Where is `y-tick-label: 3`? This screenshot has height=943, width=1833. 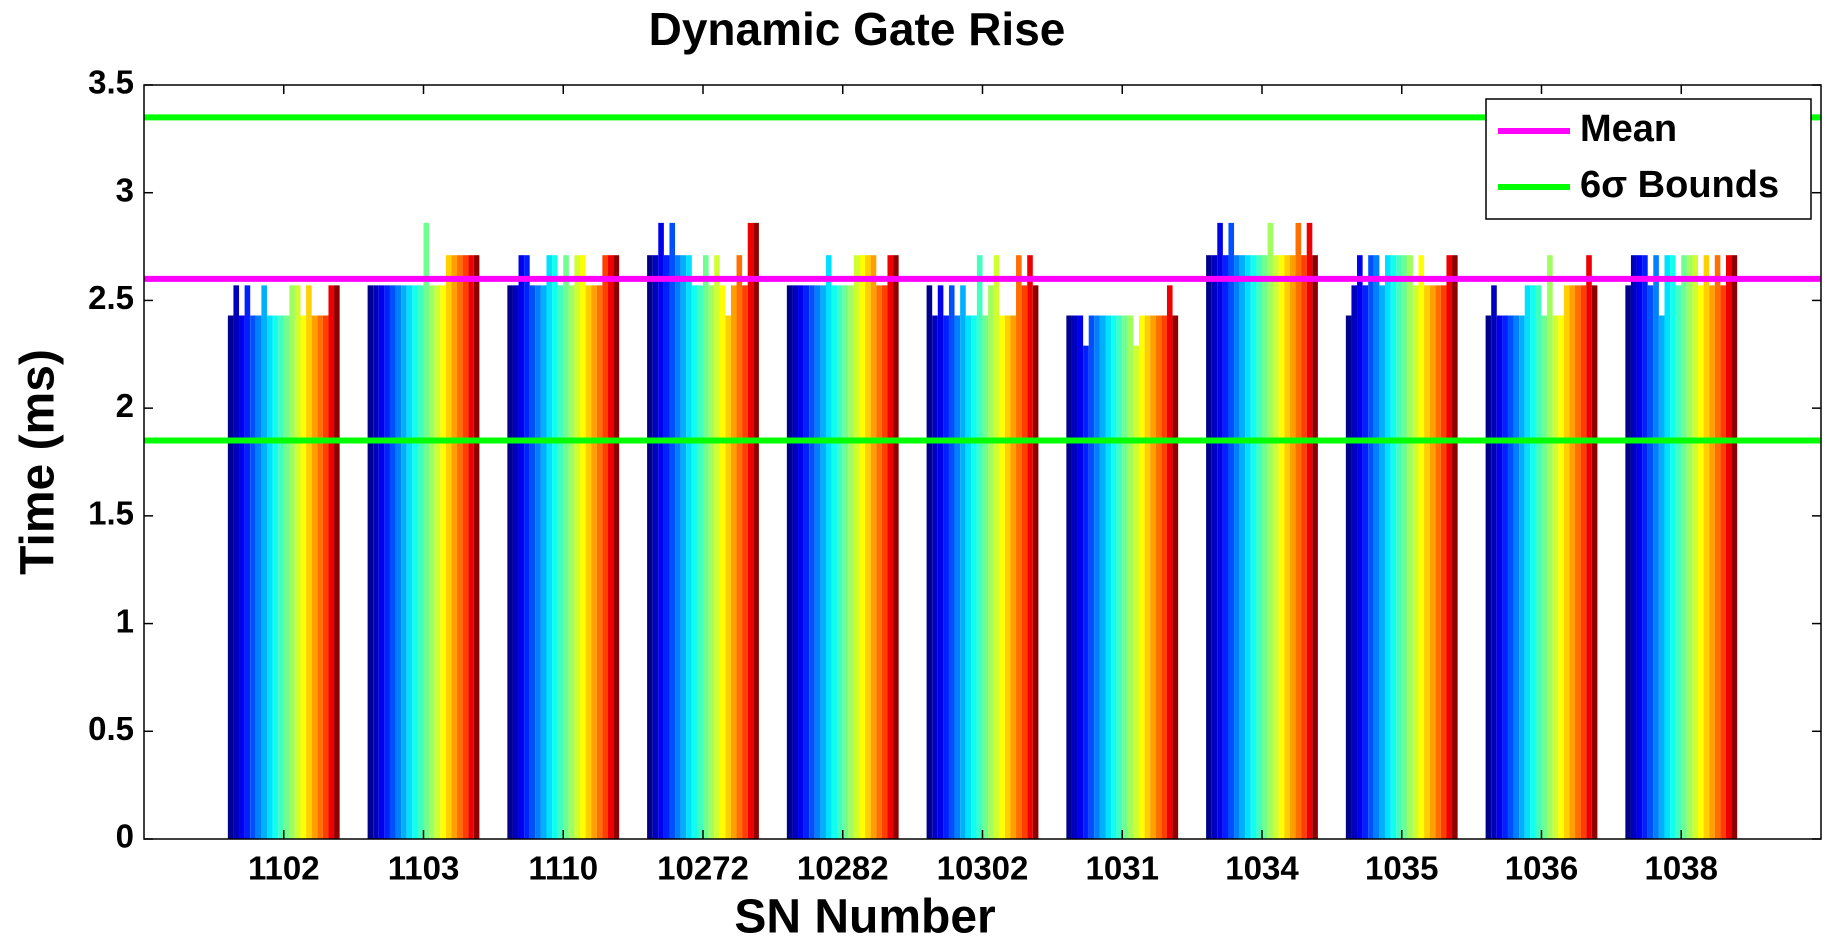 y-tick-label: 3 is located at coordinates (125, 189).